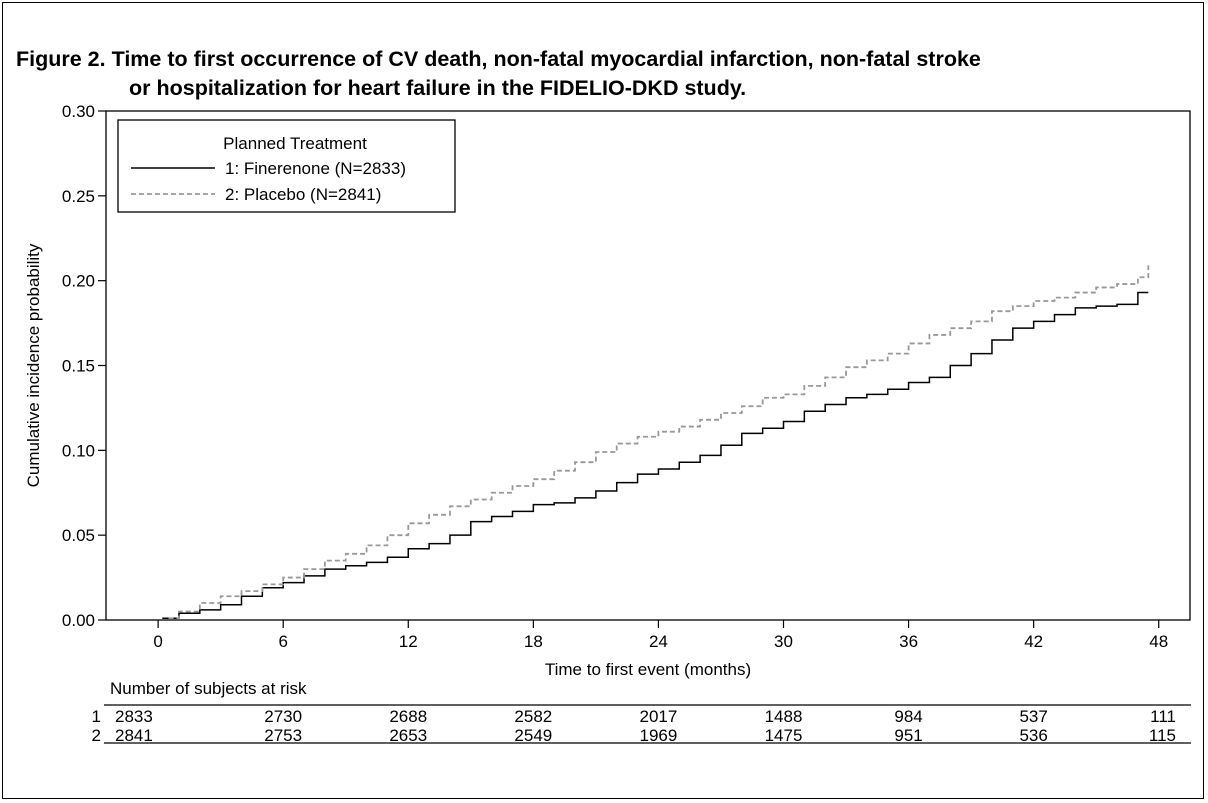 The width and height of the screenshot is (1208, 803). I want to click on risk-cell: 2653, so click(408, 735).